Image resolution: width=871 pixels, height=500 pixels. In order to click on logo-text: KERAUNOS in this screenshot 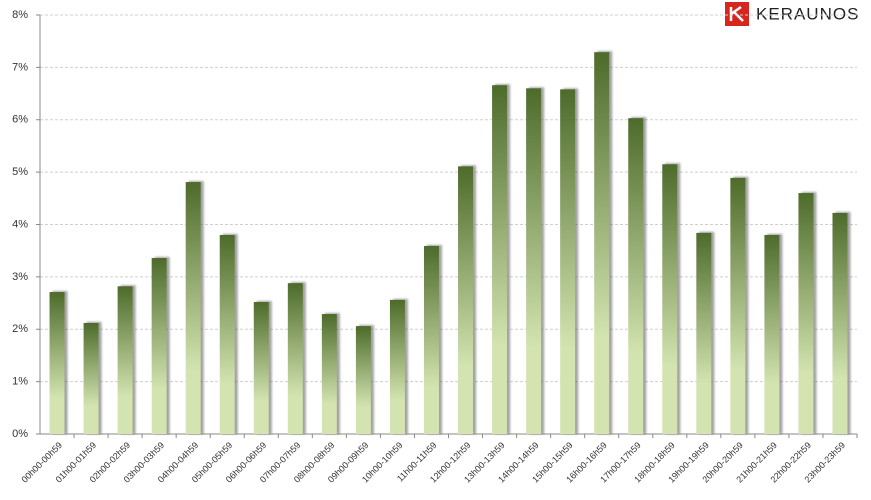, I will do `click(807, 13)`.